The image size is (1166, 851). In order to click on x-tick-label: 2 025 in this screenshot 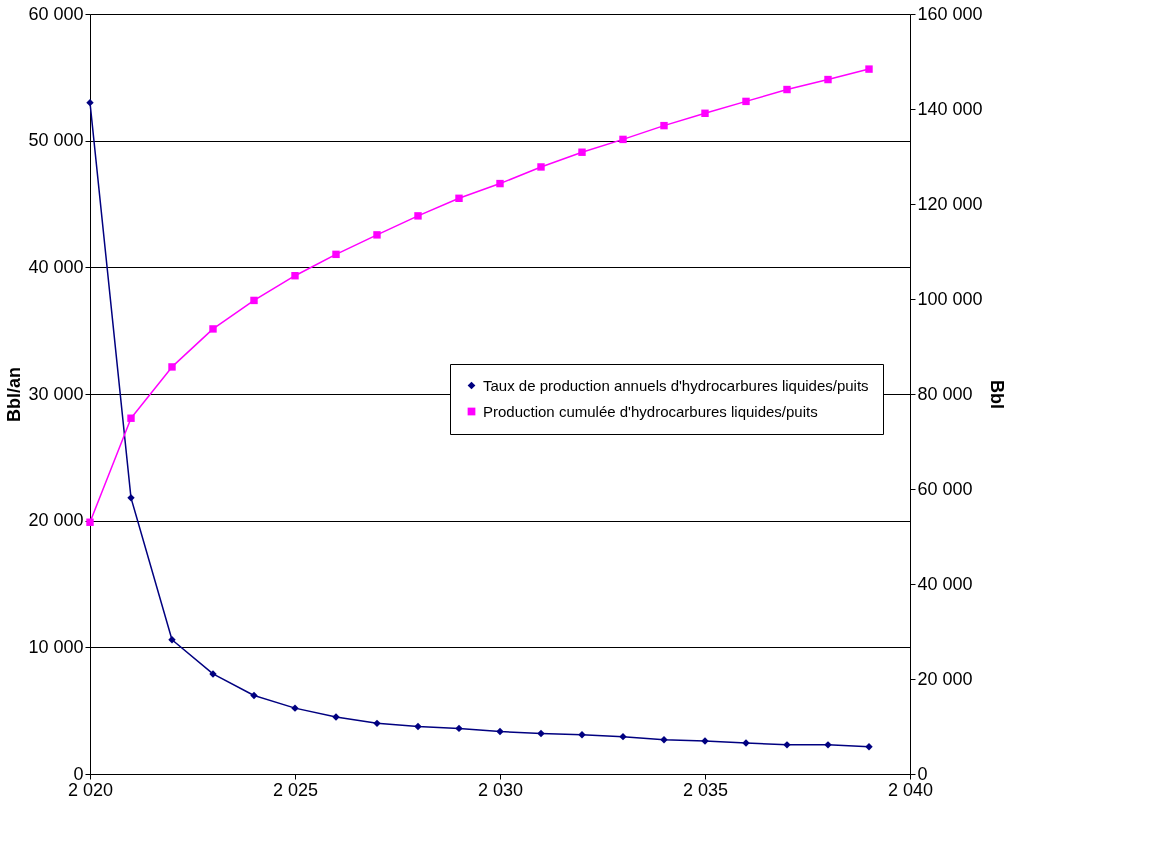, I will do `click(295, 789)`.